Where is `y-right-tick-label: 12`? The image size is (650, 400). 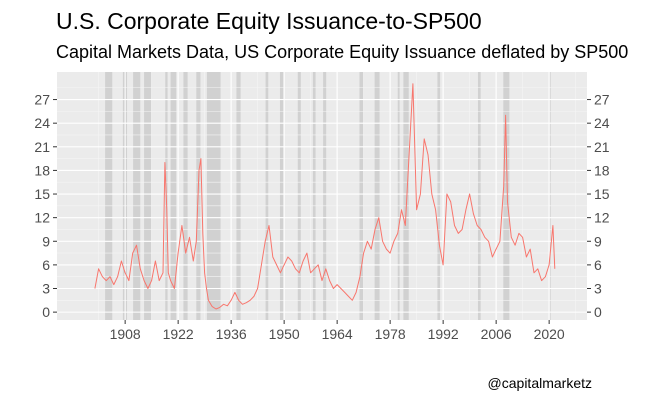
y-right-tick-label: 12 is located at coordinates (602, 218).